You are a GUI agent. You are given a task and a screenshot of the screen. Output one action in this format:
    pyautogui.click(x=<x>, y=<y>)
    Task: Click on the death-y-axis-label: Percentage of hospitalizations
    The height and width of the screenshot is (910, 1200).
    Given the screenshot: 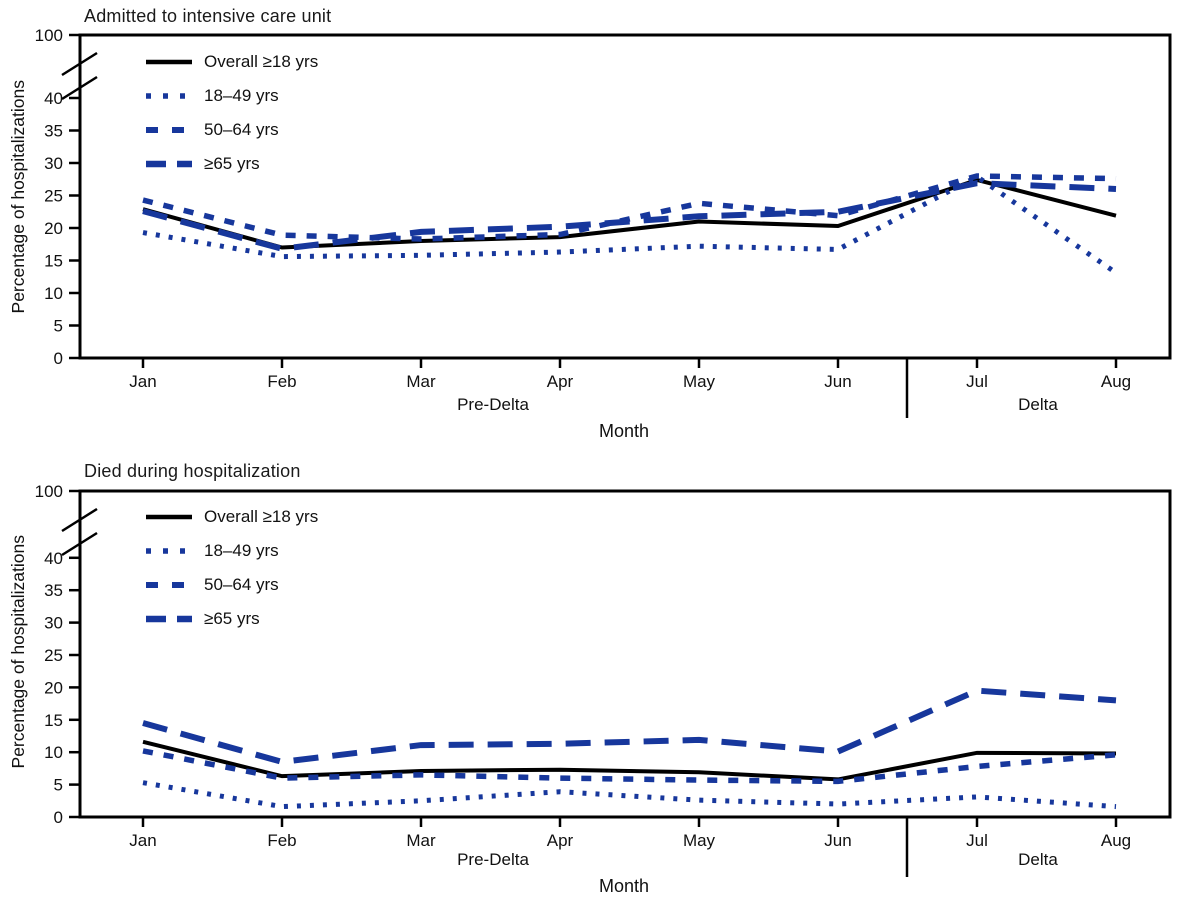 What is the action you would take?
    pyautogui.click(x=17, y=652)
    